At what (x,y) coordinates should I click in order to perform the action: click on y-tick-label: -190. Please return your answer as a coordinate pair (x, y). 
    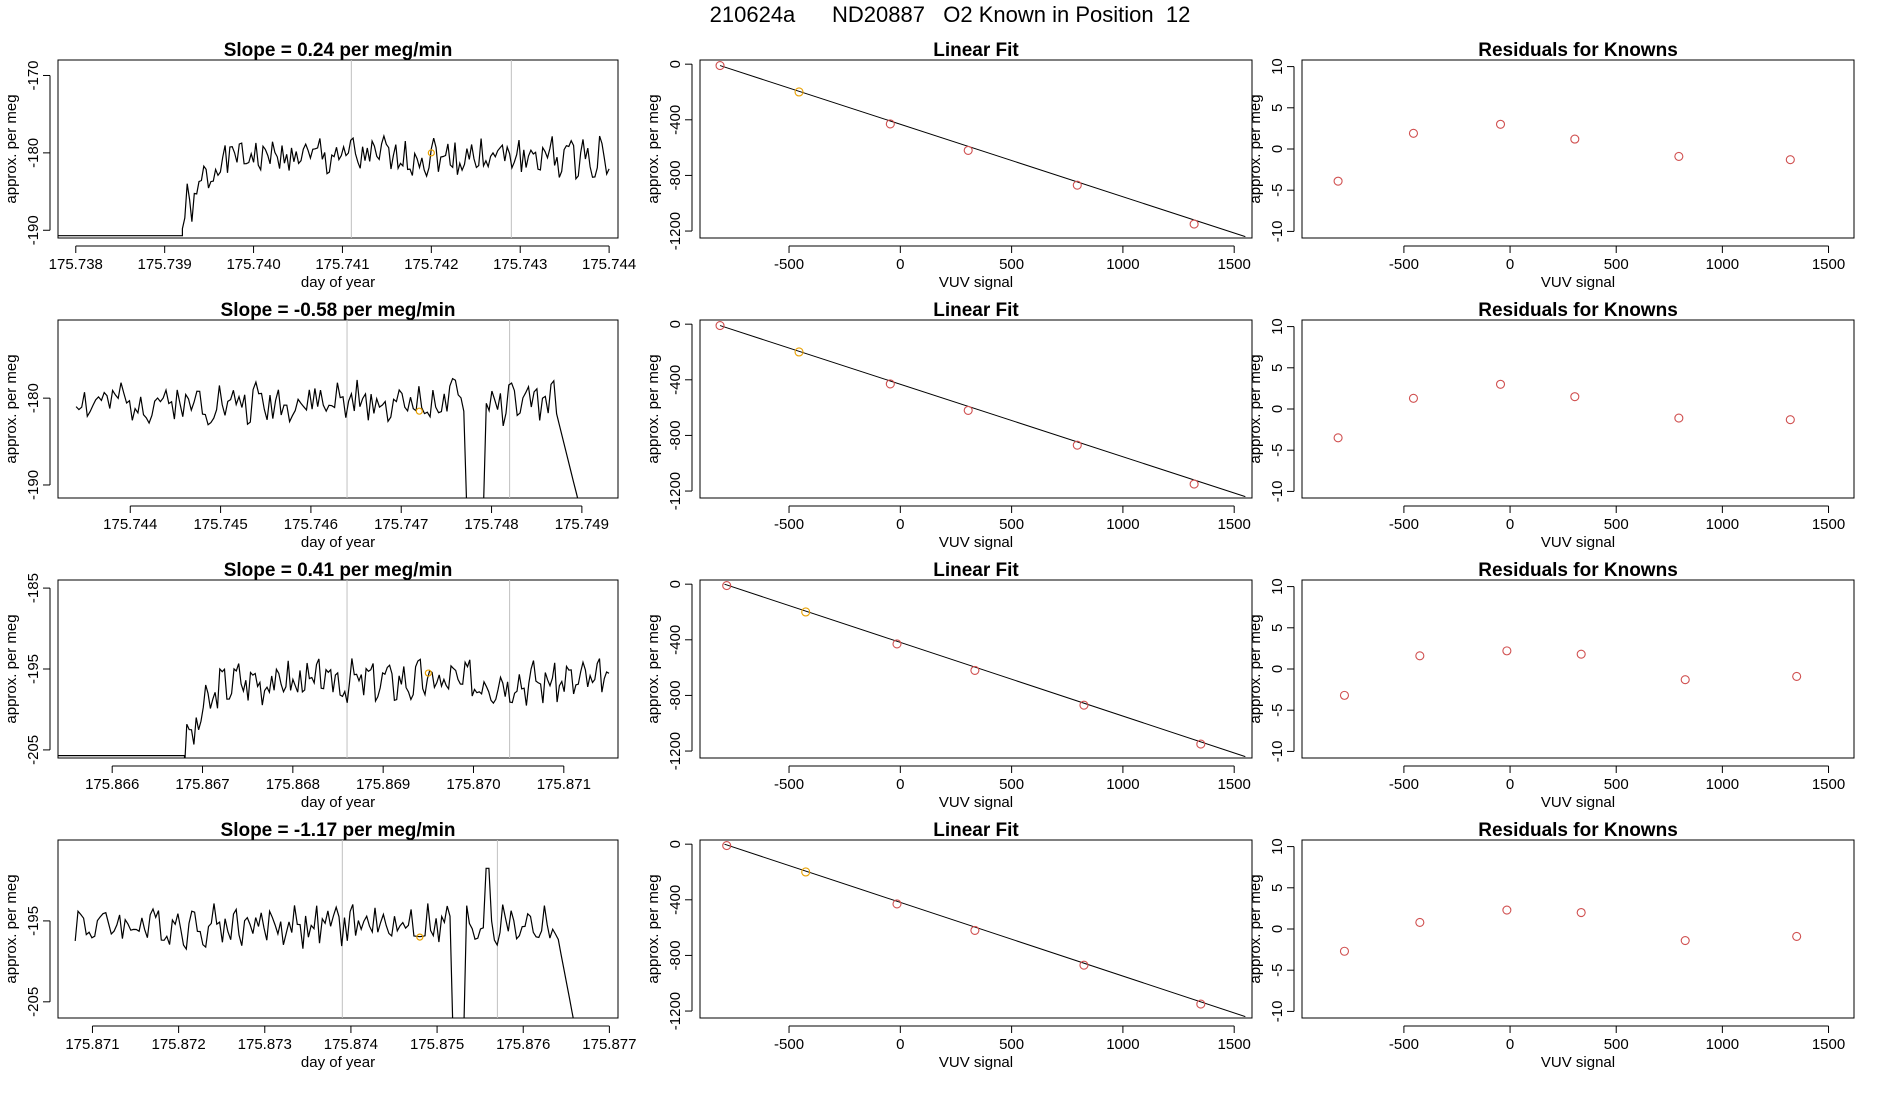
    Looking at the image, I should click on (33, 485).